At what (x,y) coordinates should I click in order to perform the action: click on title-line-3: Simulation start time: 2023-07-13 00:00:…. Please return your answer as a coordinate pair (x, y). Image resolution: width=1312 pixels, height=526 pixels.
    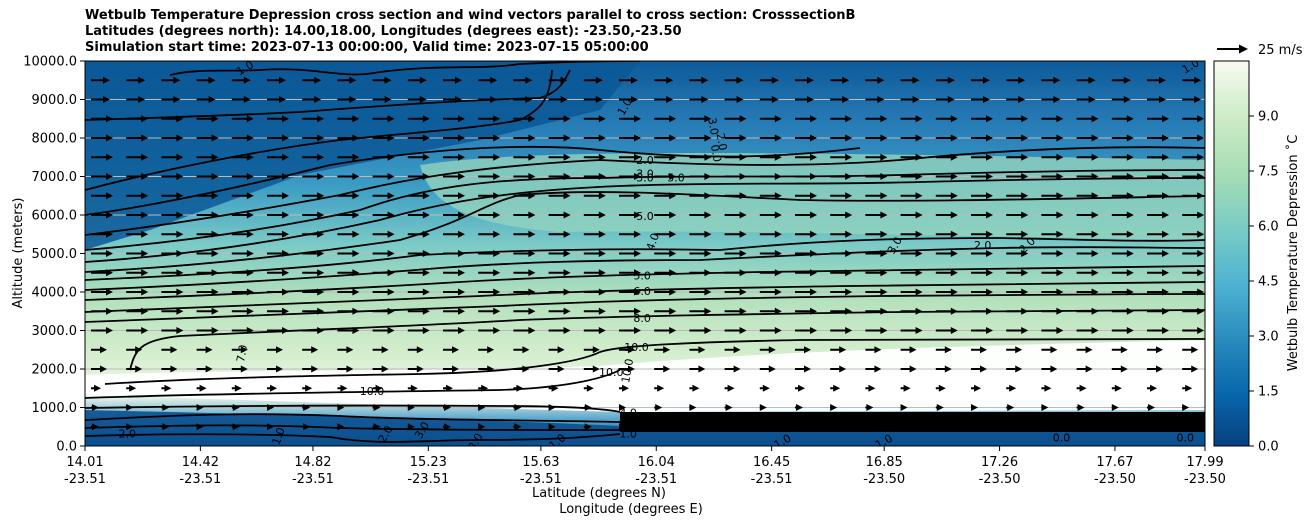
    Looking at the image, I should click on (367, 47).